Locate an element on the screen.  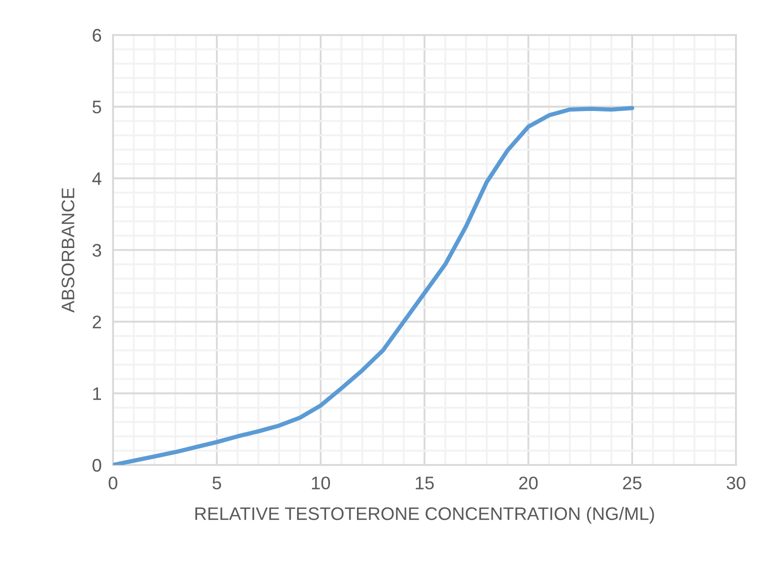
x-tick-label: 15 is located at coordinates (425, 483).